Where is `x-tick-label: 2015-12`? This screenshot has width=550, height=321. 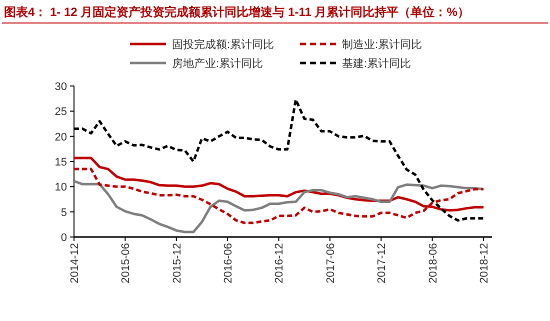
x-tick-label: 2015-12 is located at coordinates (177, 263).